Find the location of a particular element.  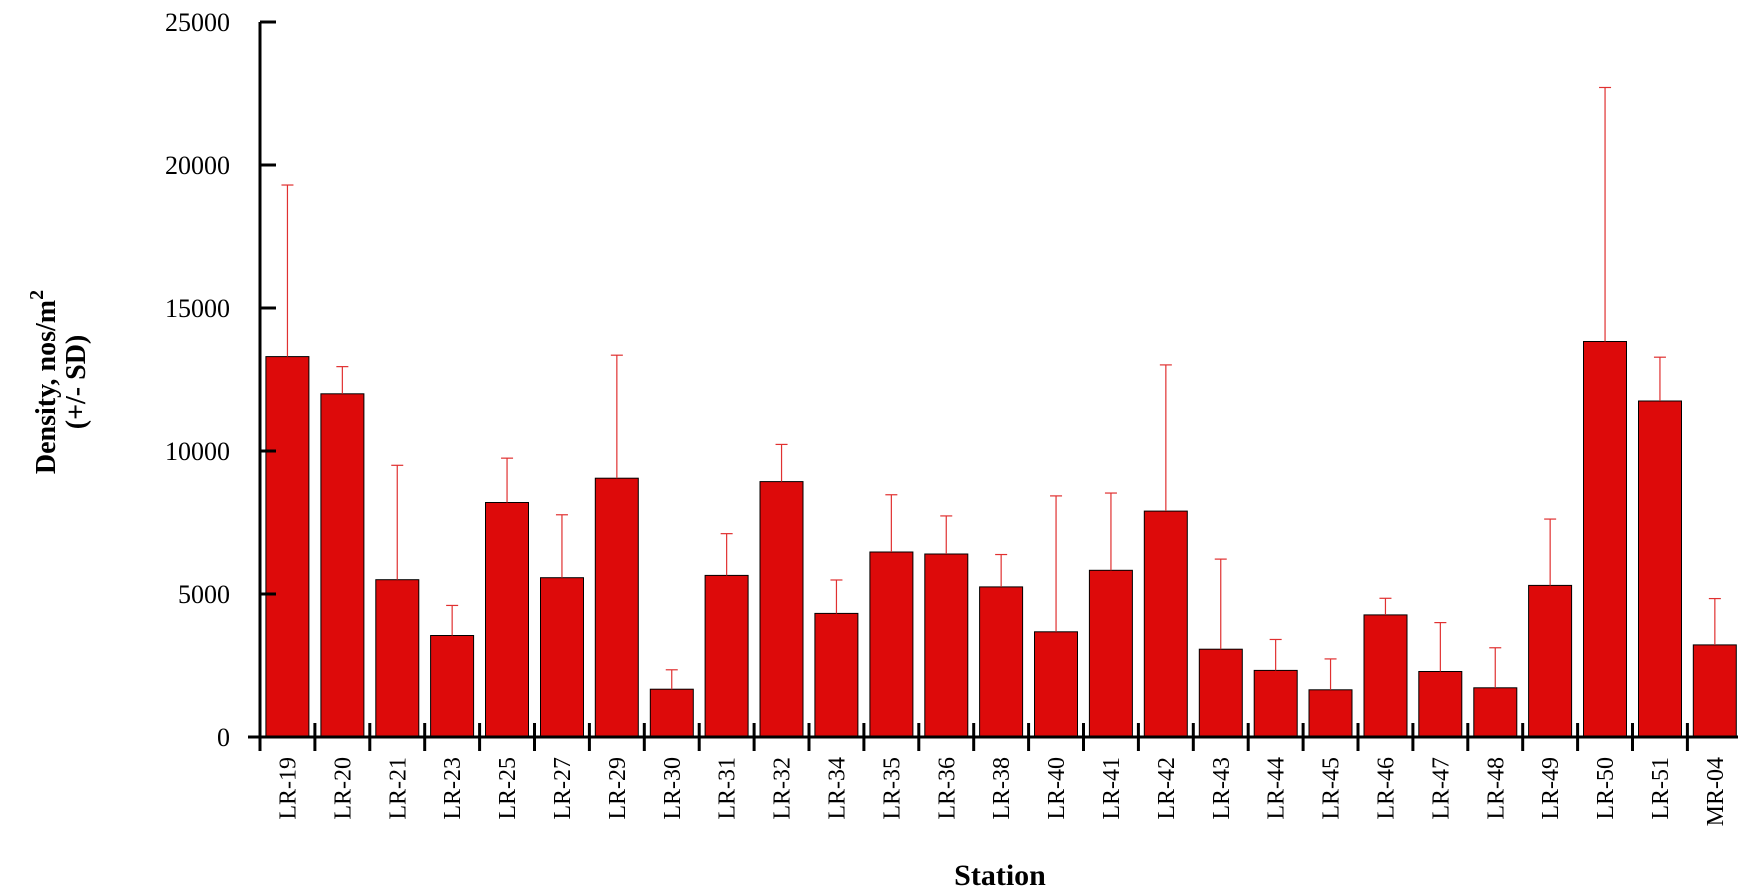

x-tick-label: LR-36 is located at coordinates (947, 788).